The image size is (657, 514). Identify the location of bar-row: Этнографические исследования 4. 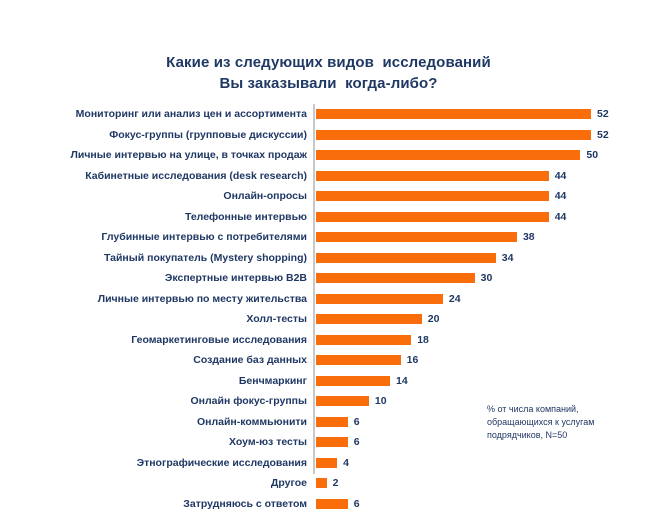
(328, 463).